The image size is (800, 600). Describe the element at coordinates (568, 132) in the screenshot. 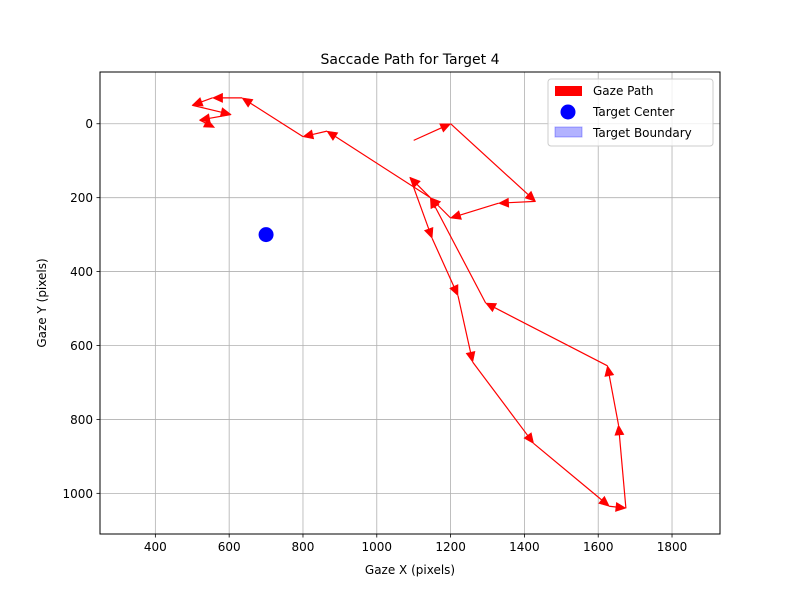

I see `legend-area-swatch` at that location.